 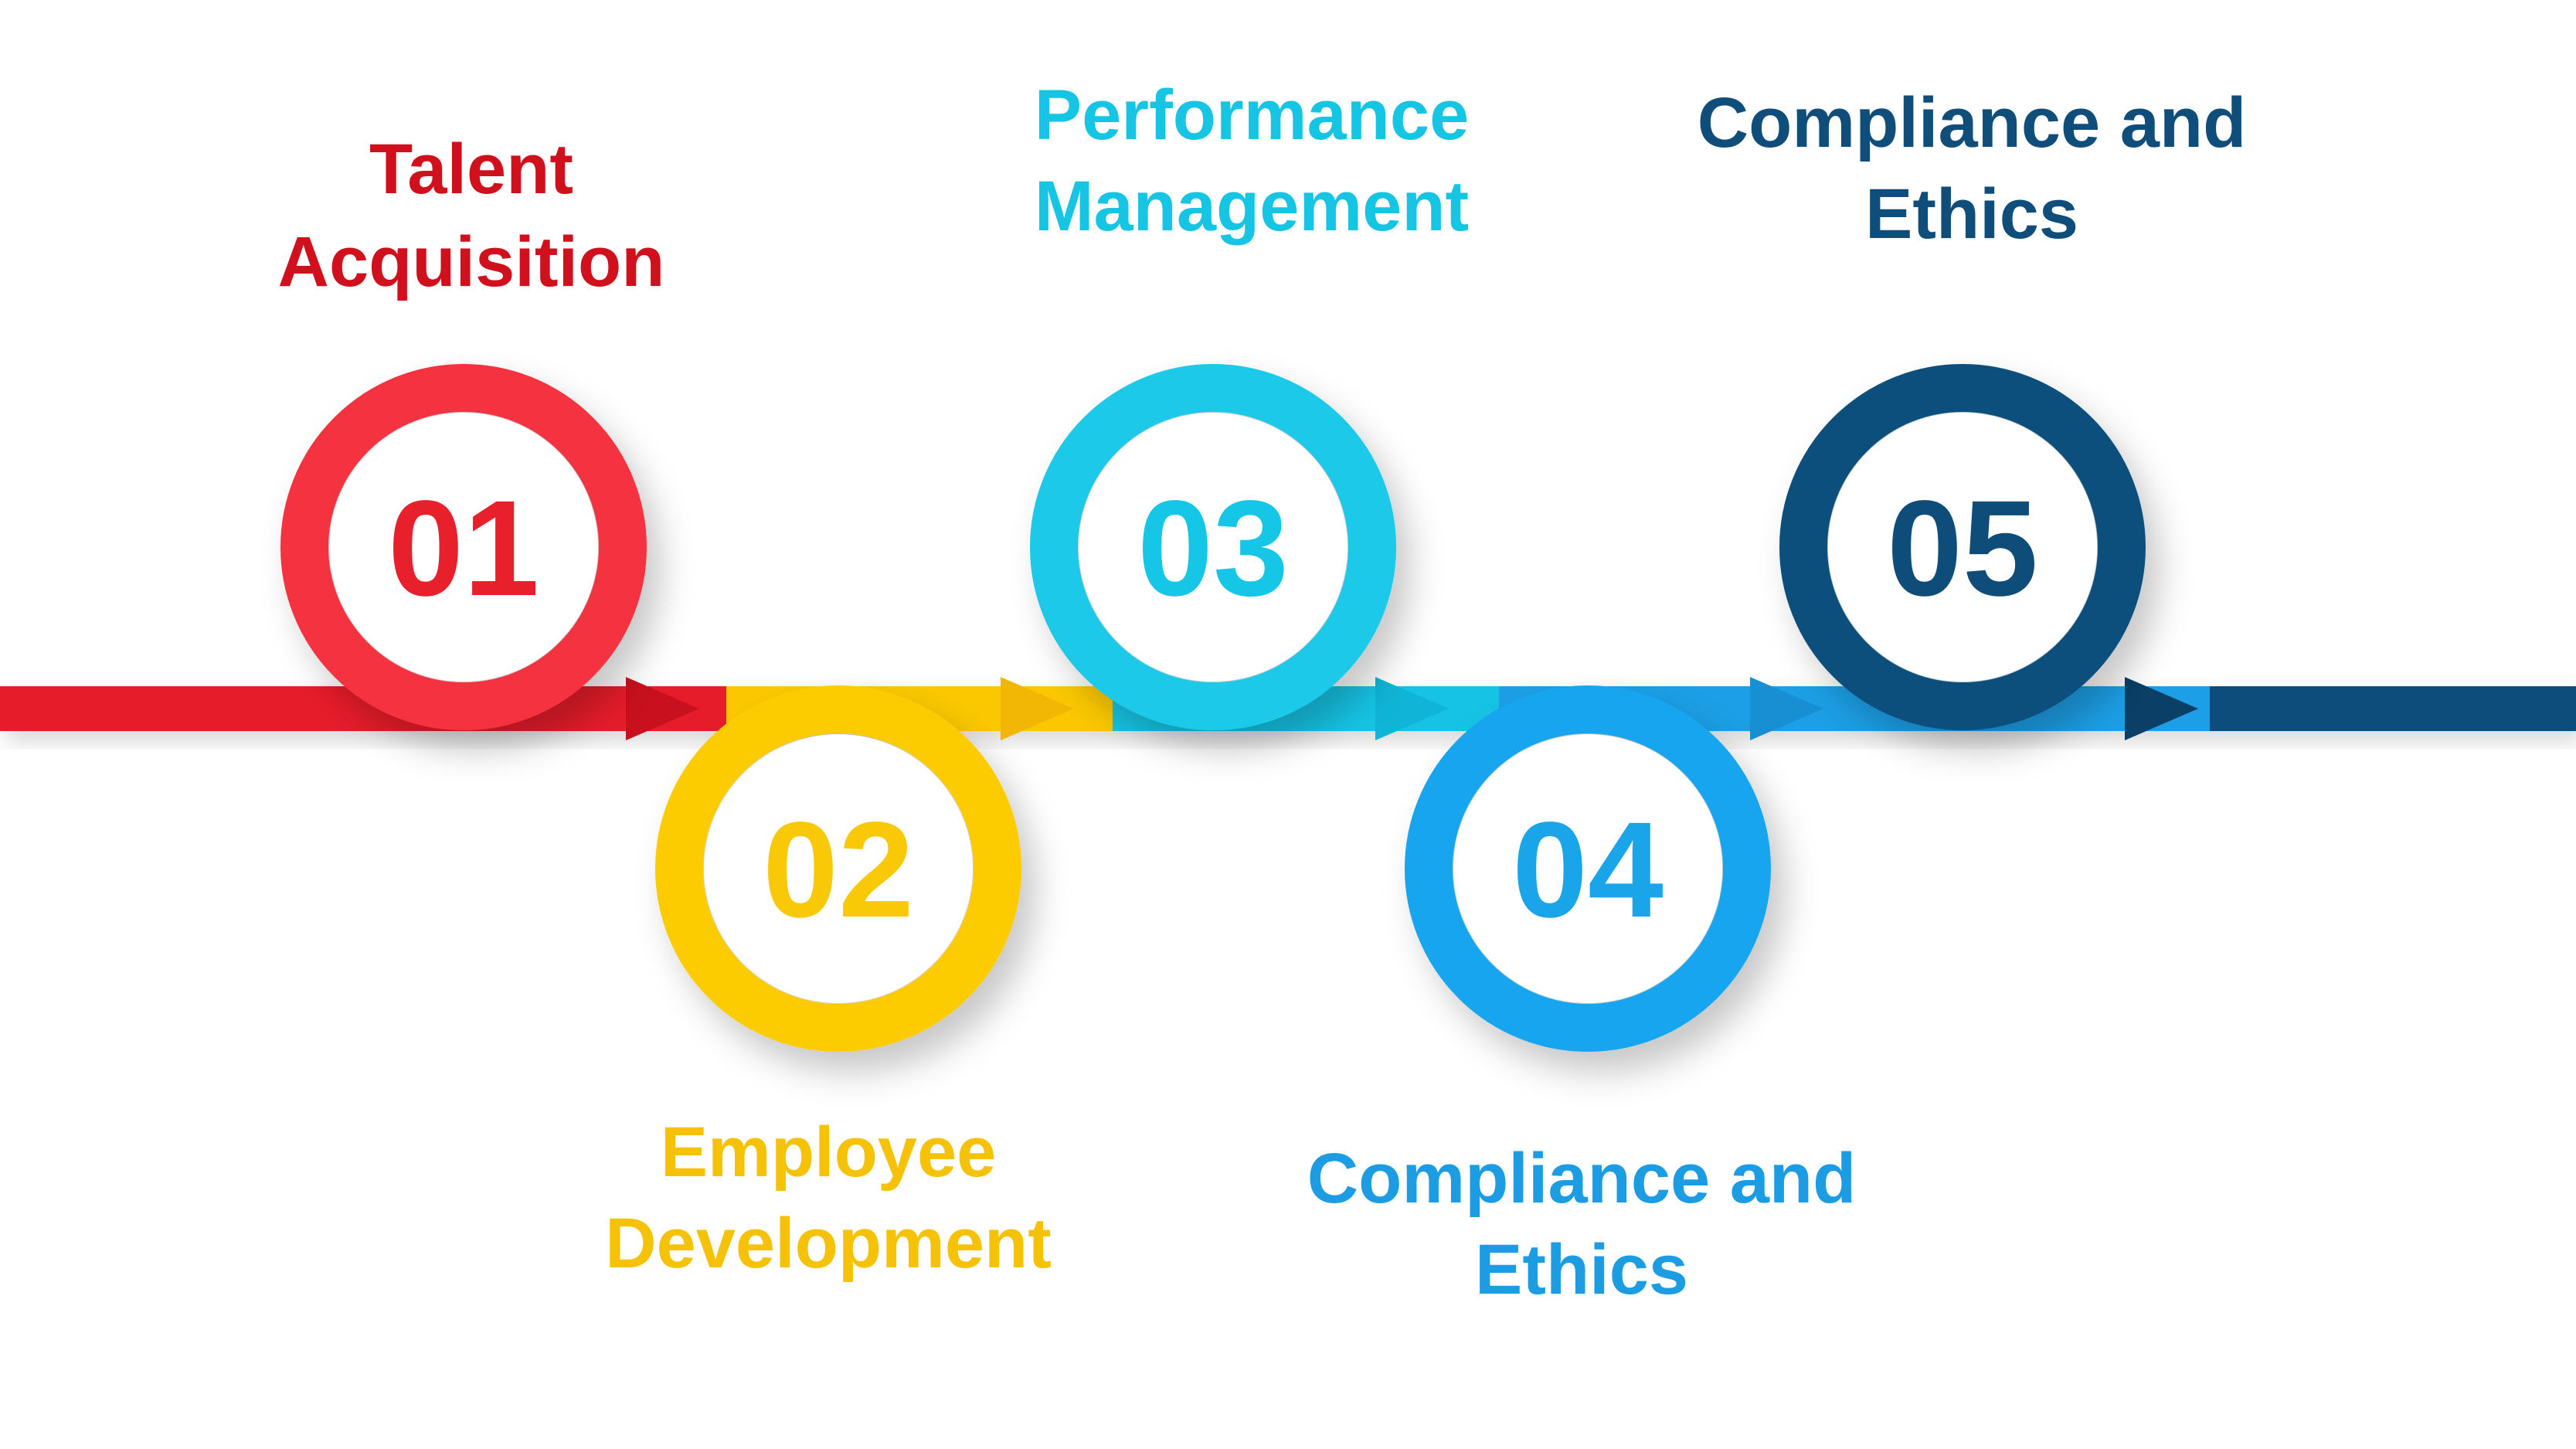 I want to click on step-4-number: 04, so click(x=1588, y=870).